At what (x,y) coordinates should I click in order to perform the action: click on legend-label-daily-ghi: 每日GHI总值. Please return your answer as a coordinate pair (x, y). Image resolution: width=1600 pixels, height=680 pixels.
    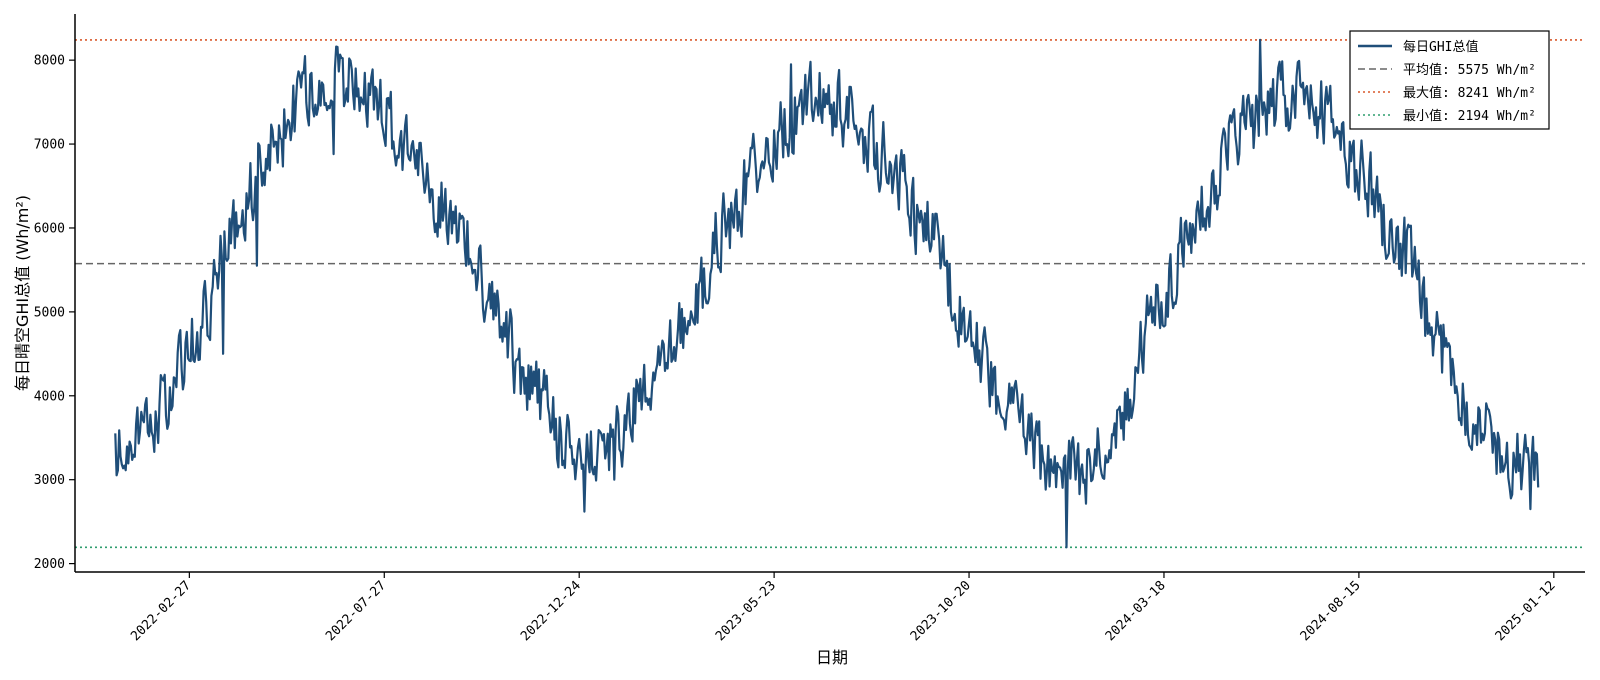
    Looking at the image, I should click on (1440, 47).